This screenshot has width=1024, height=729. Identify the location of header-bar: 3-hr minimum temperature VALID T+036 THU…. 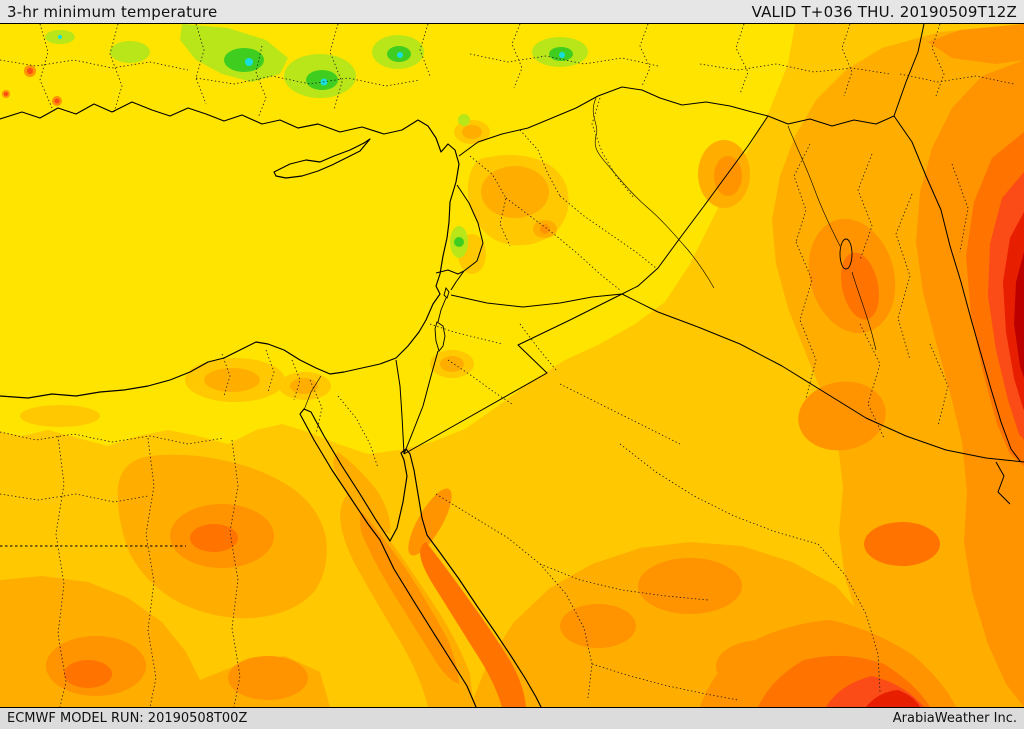
(512, 12).